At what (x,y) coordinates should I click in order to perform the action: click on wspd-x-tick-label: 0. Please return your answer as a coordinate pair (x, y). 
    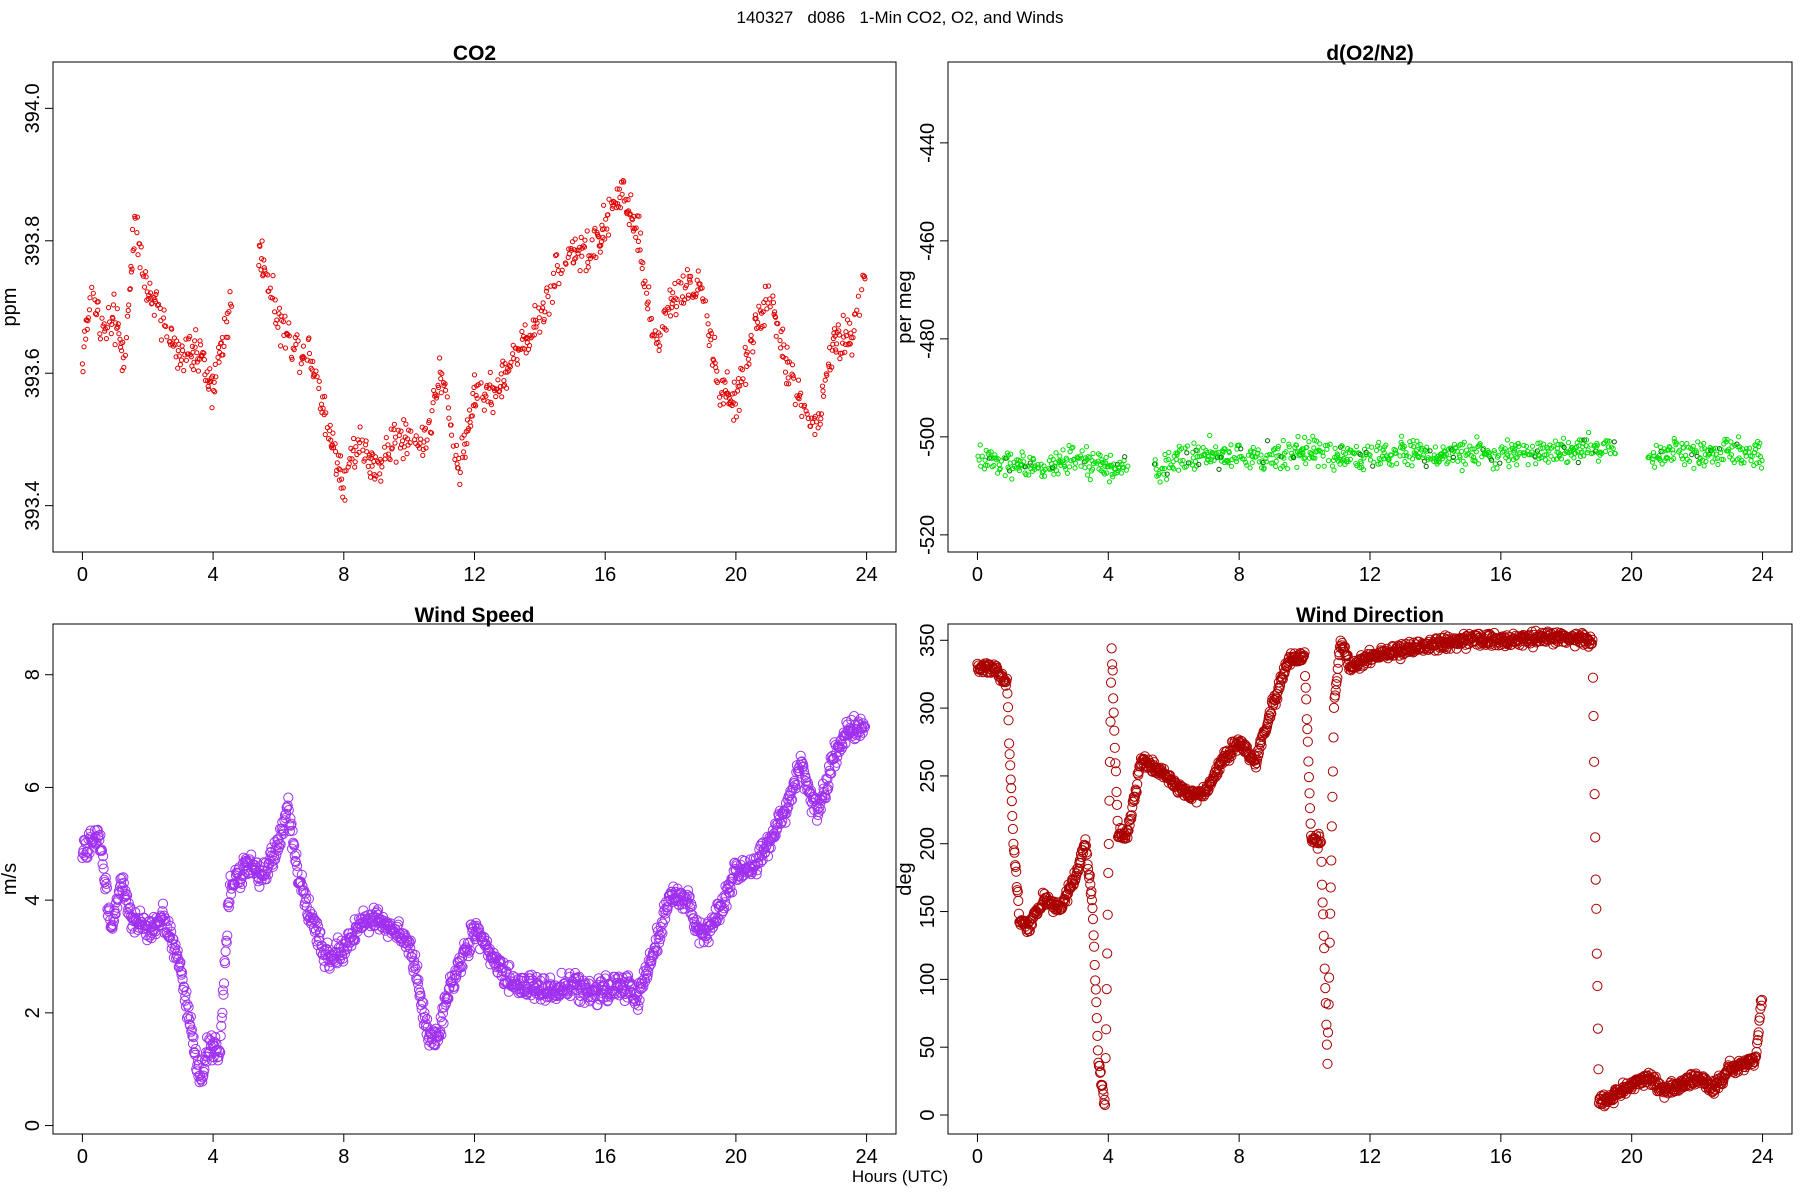
    Looking at the image, I should click on (82, 1157).